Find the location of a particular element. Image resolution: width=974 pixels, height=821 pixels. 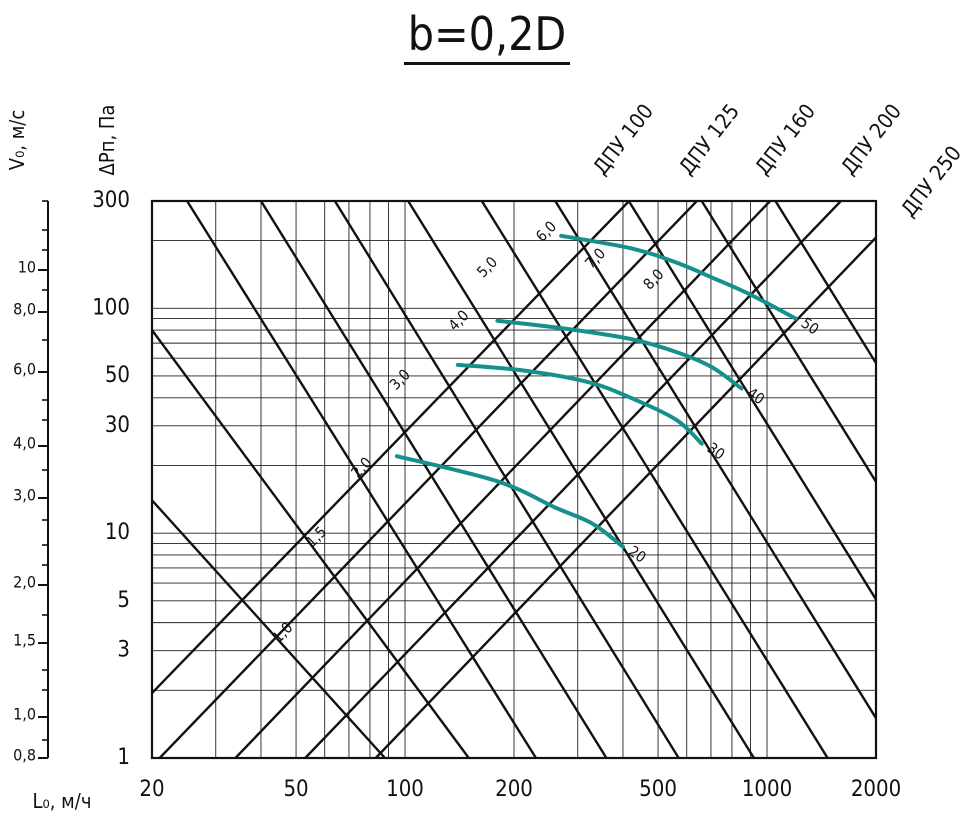

velocity-tick-label: 1,0 is located at coordinates (24, 714).